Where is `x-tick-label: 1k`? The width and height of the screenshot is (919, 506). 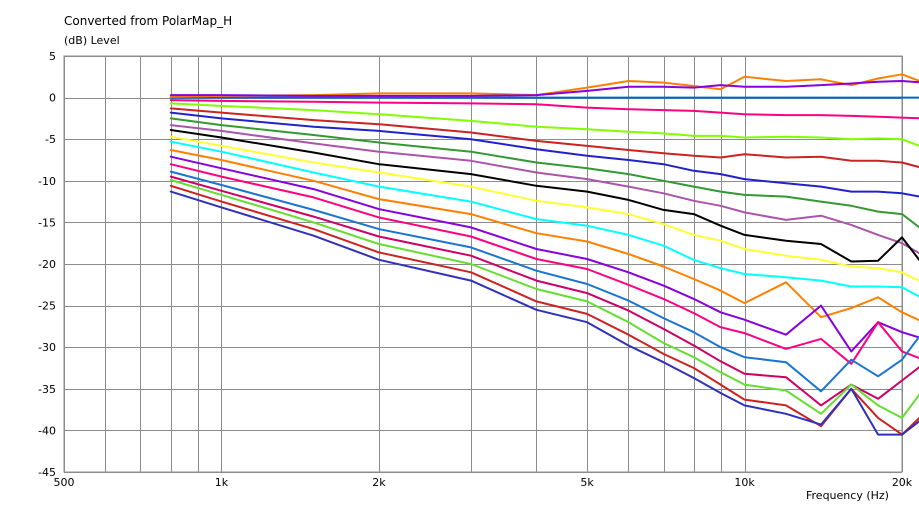 x-tick-label: 1k is located at coordinates (222, 482).